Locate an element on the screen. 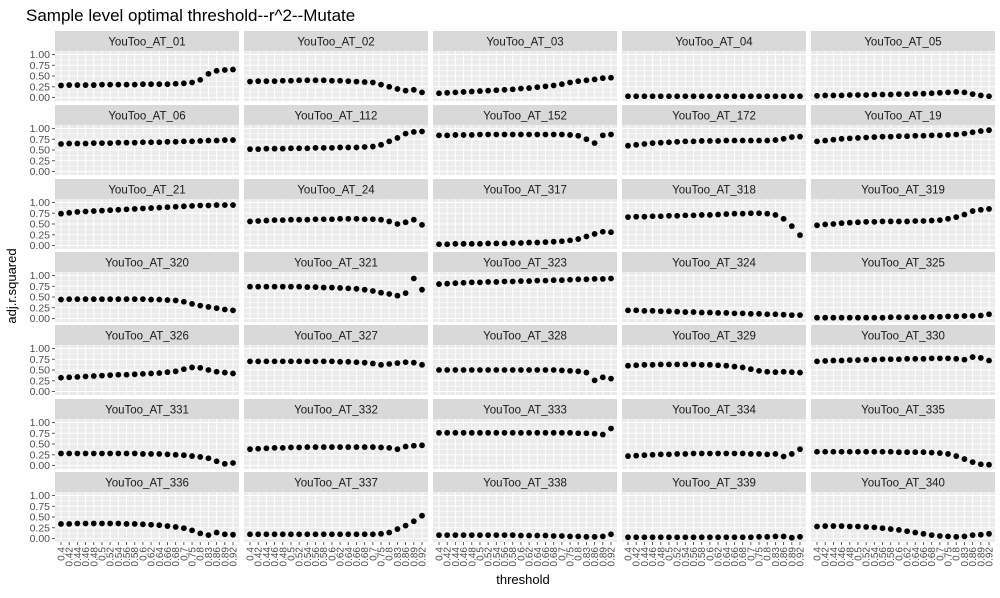 The width and height of the screenshot is (1000, 598). x-tick-label: 0.44 is located at coordinates (78, 557).